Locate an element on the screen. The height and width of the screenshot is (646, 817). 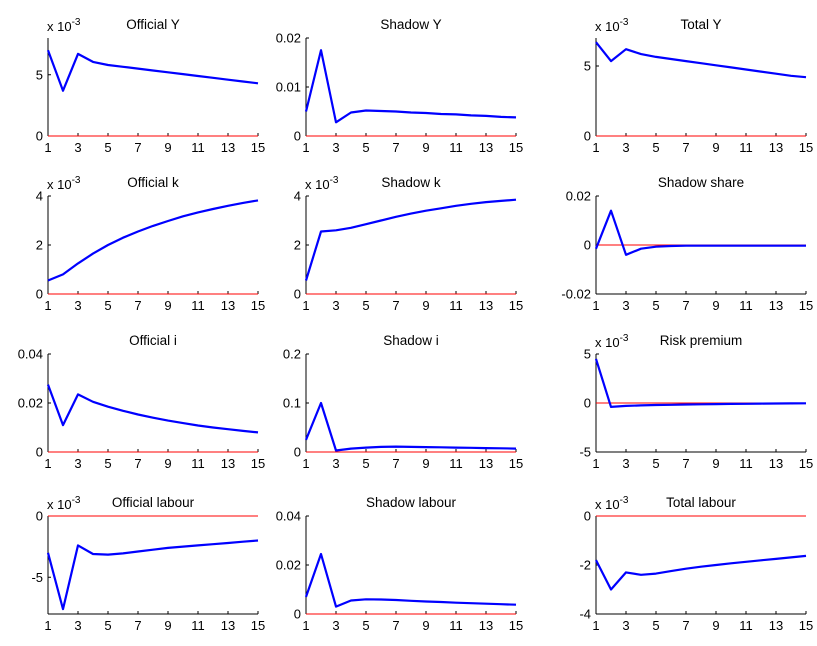
y-tick-label: 2 is located at coordinates (39, 245).